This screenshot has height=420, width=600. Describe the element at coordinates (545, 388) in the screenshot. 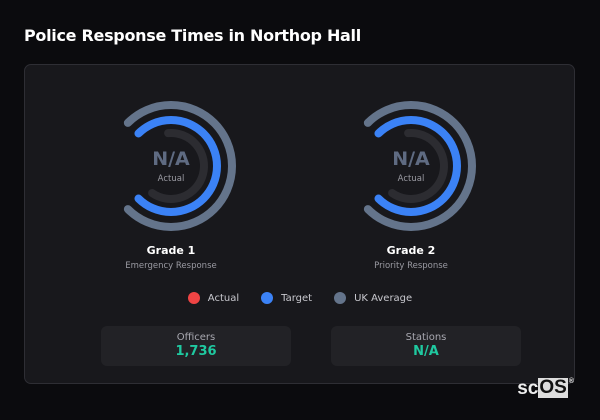

I see `scos-logo: sc OS ®` at that location.